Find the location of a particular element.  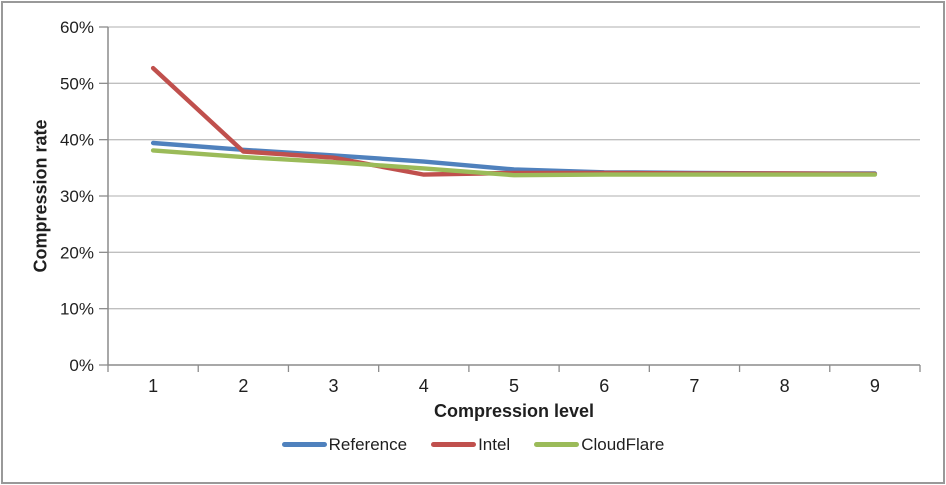

x-tick-label: 5 is located at coordinates (514, 386).